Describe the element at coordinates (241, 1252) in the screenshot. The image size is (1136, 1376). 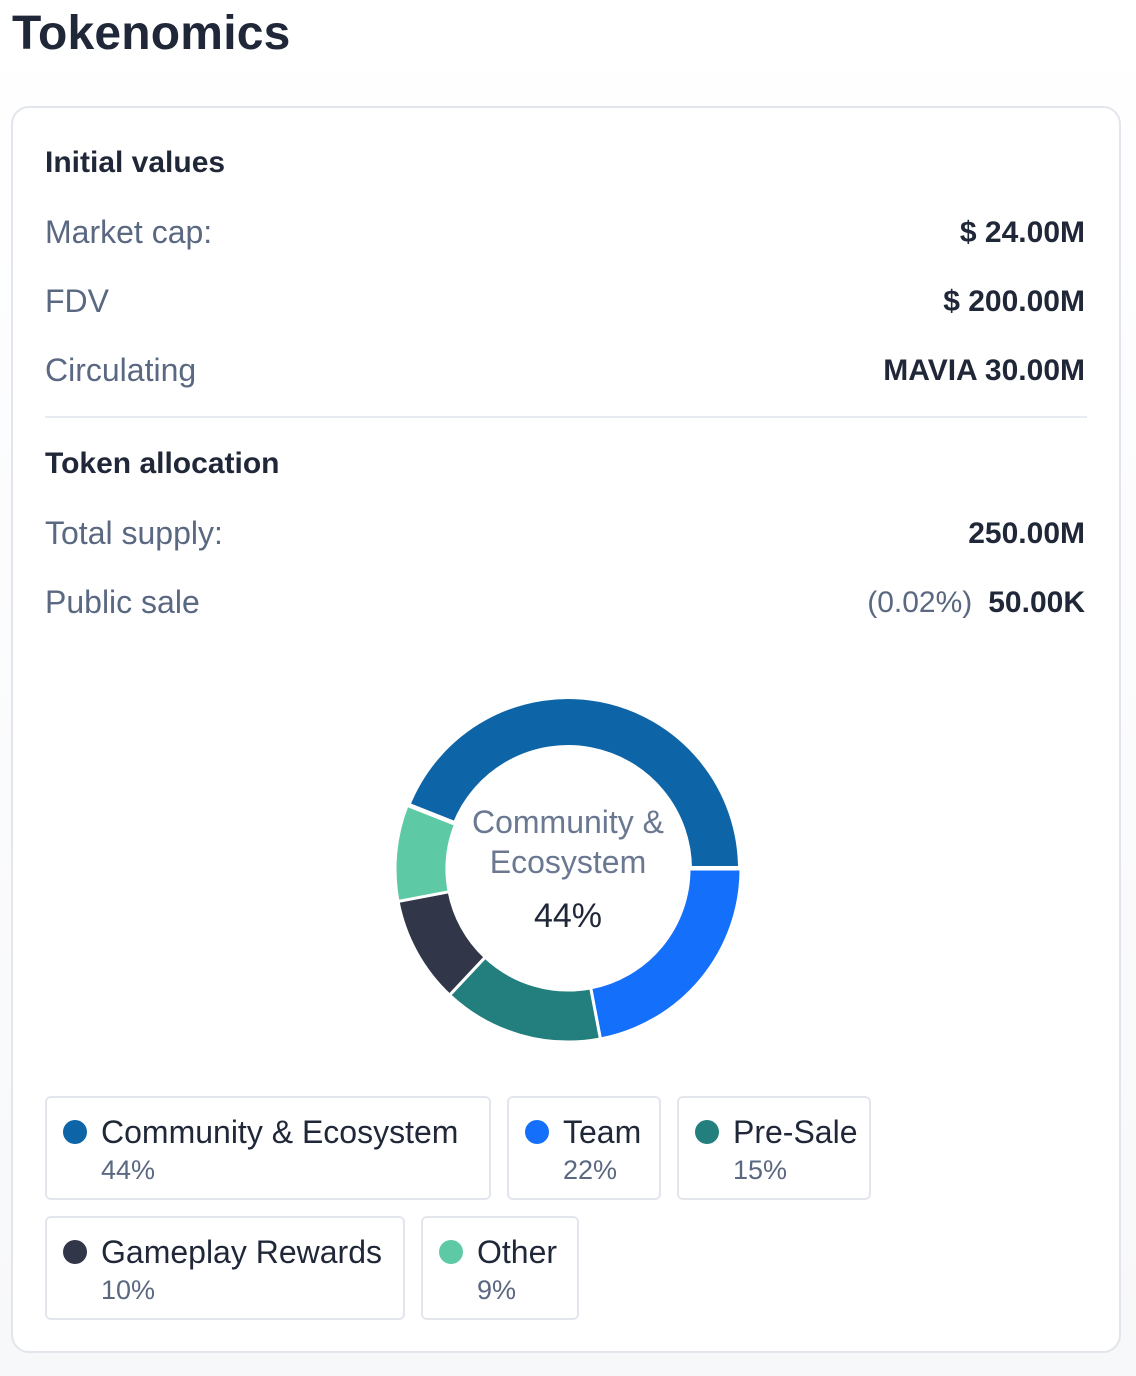
I see `legend-name: Gameplay Rewards` at that location.